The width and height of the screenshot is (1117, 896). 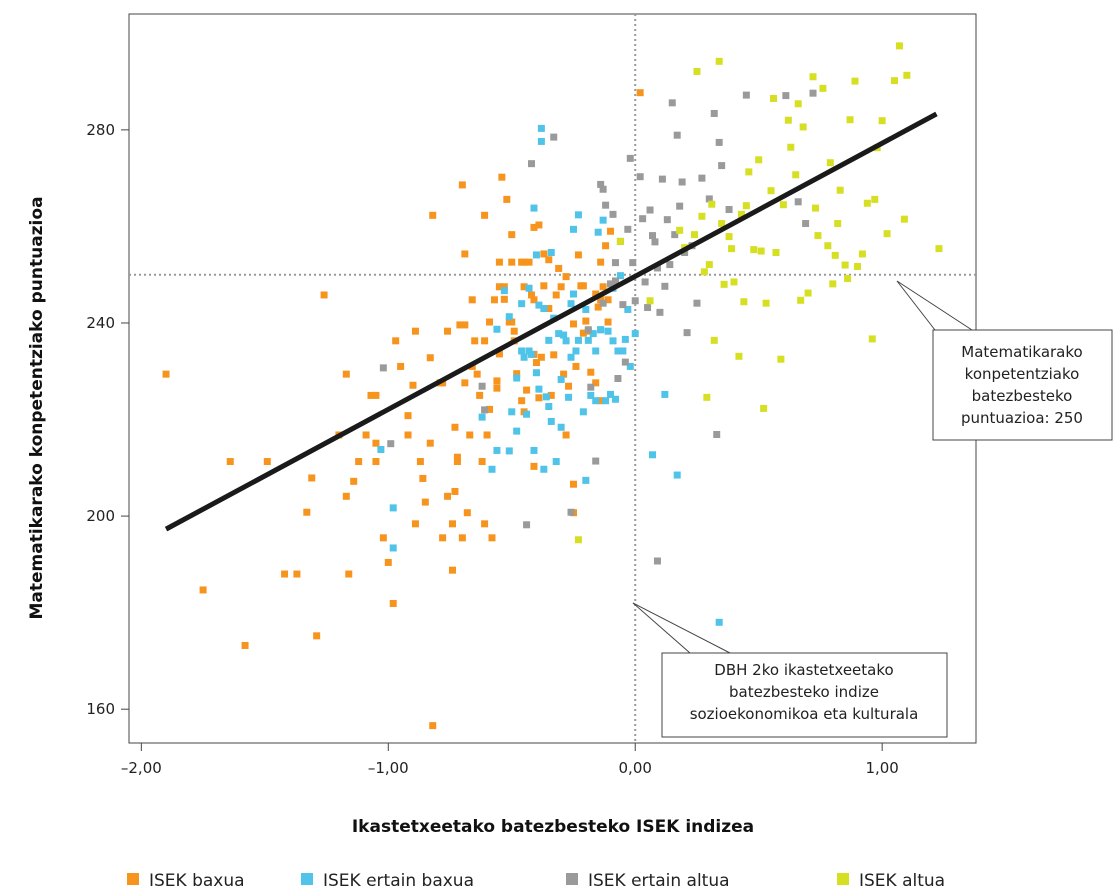 What do you see at coordinates (141, 768) in the screenshot?
I see `x-tick-label: –2,00` at bounding box center [141, 768].